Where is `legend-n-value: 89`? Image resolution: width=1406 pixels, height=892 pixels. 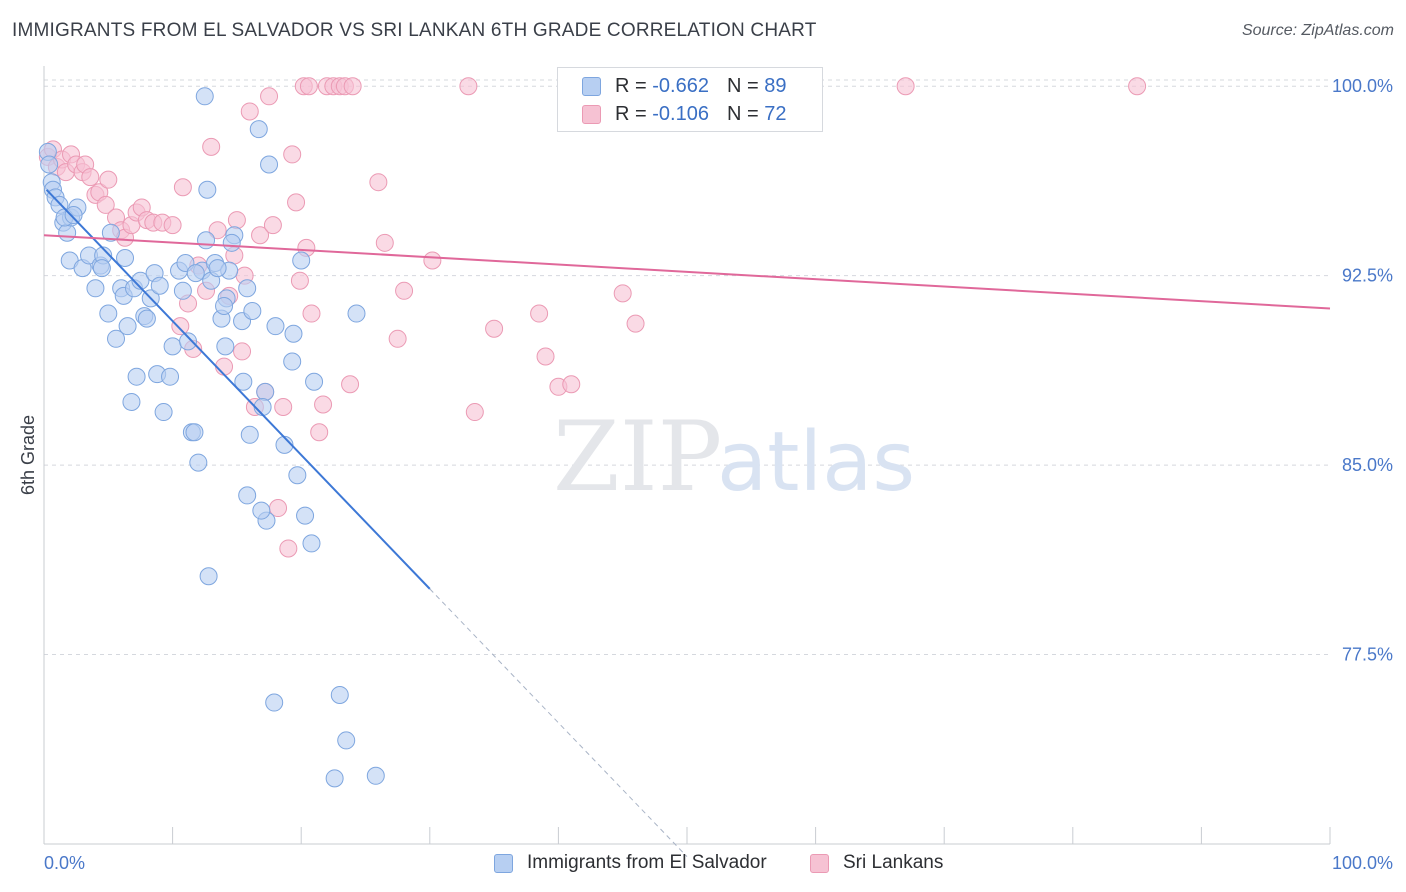 legend-n-value: 89 is located at coordinates (775, 85).